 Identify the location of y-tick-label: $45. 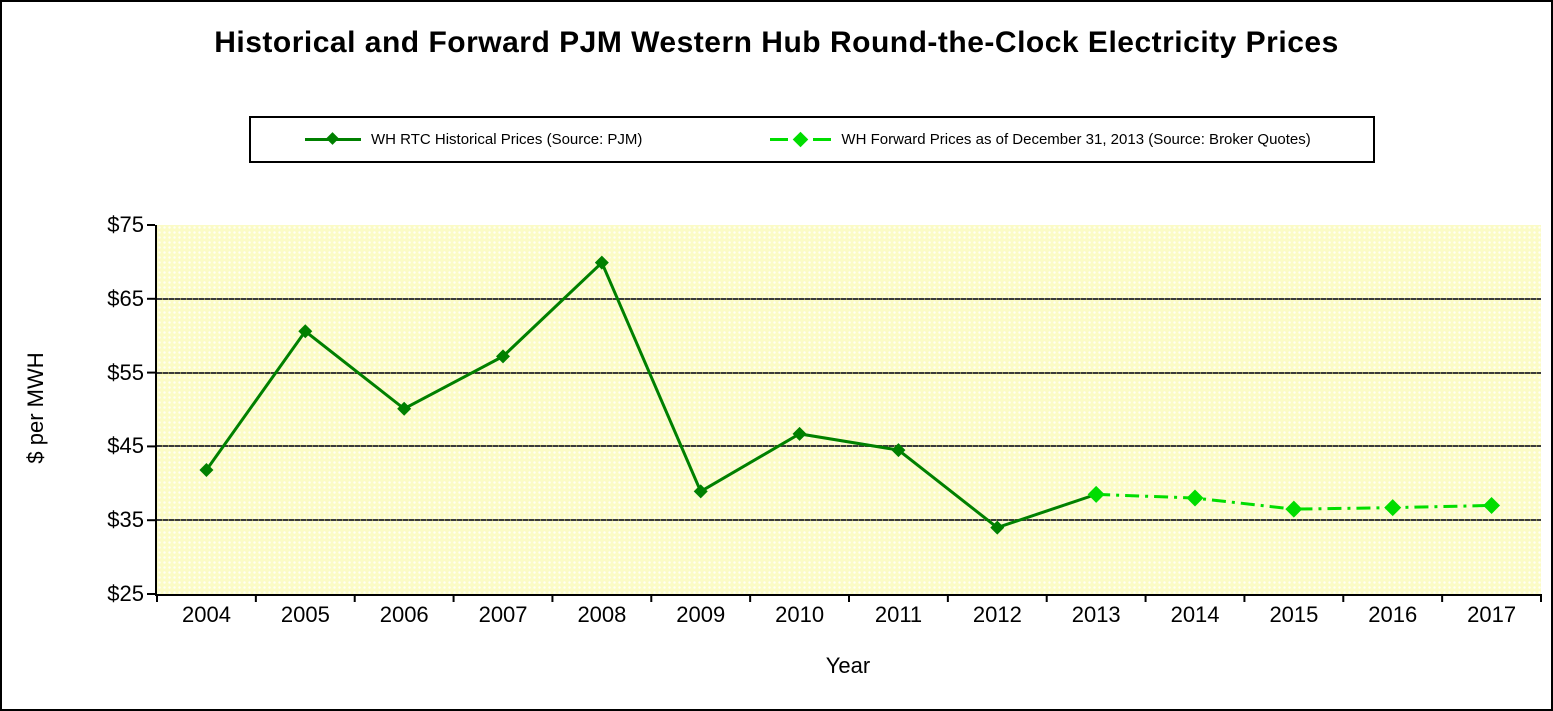
(125, 446).